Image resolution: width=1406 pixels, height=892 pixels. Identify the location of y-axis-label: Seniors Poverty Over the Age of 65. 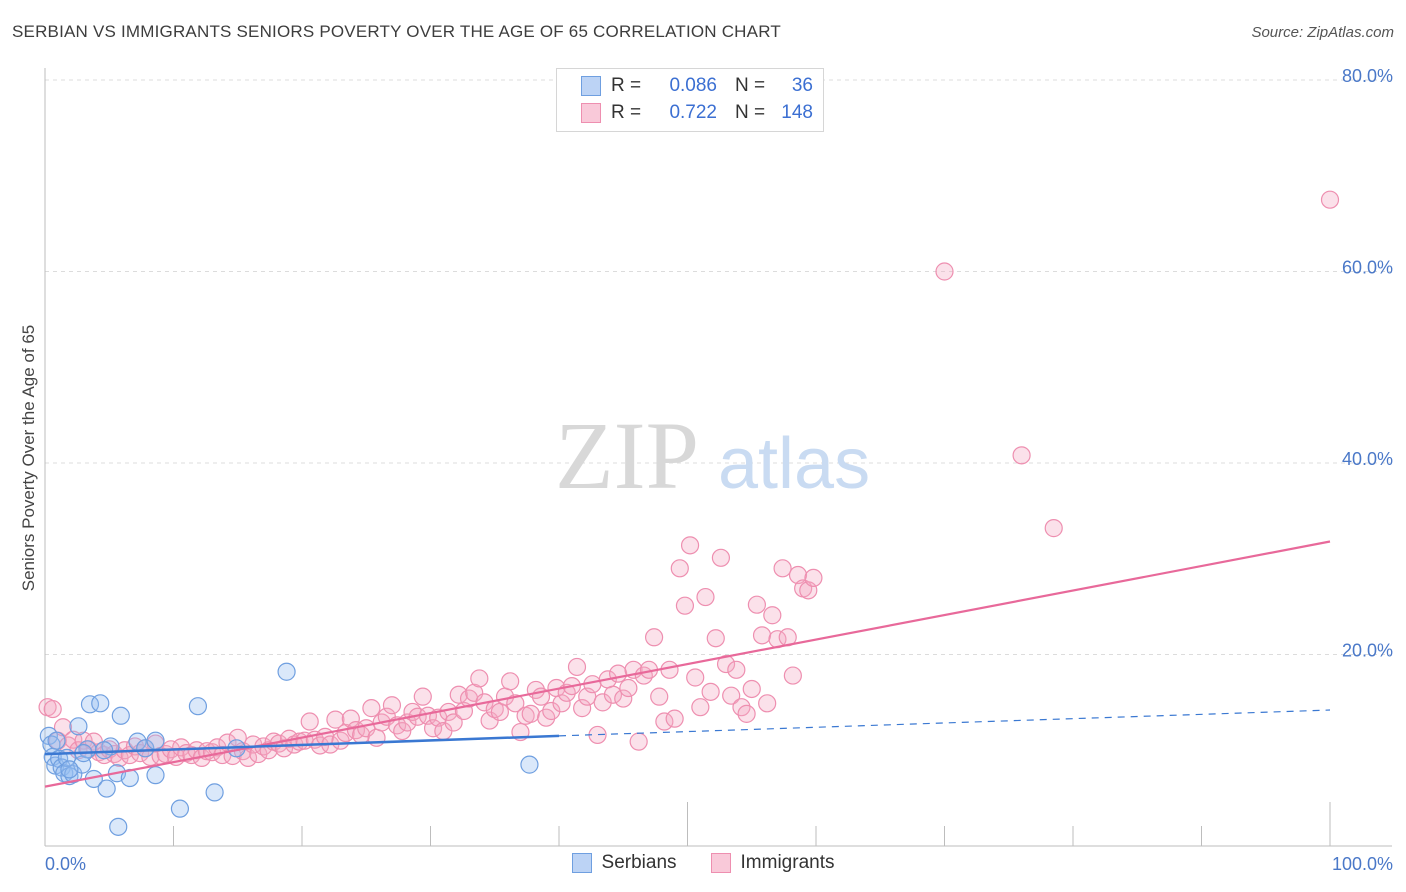
(28, 458).